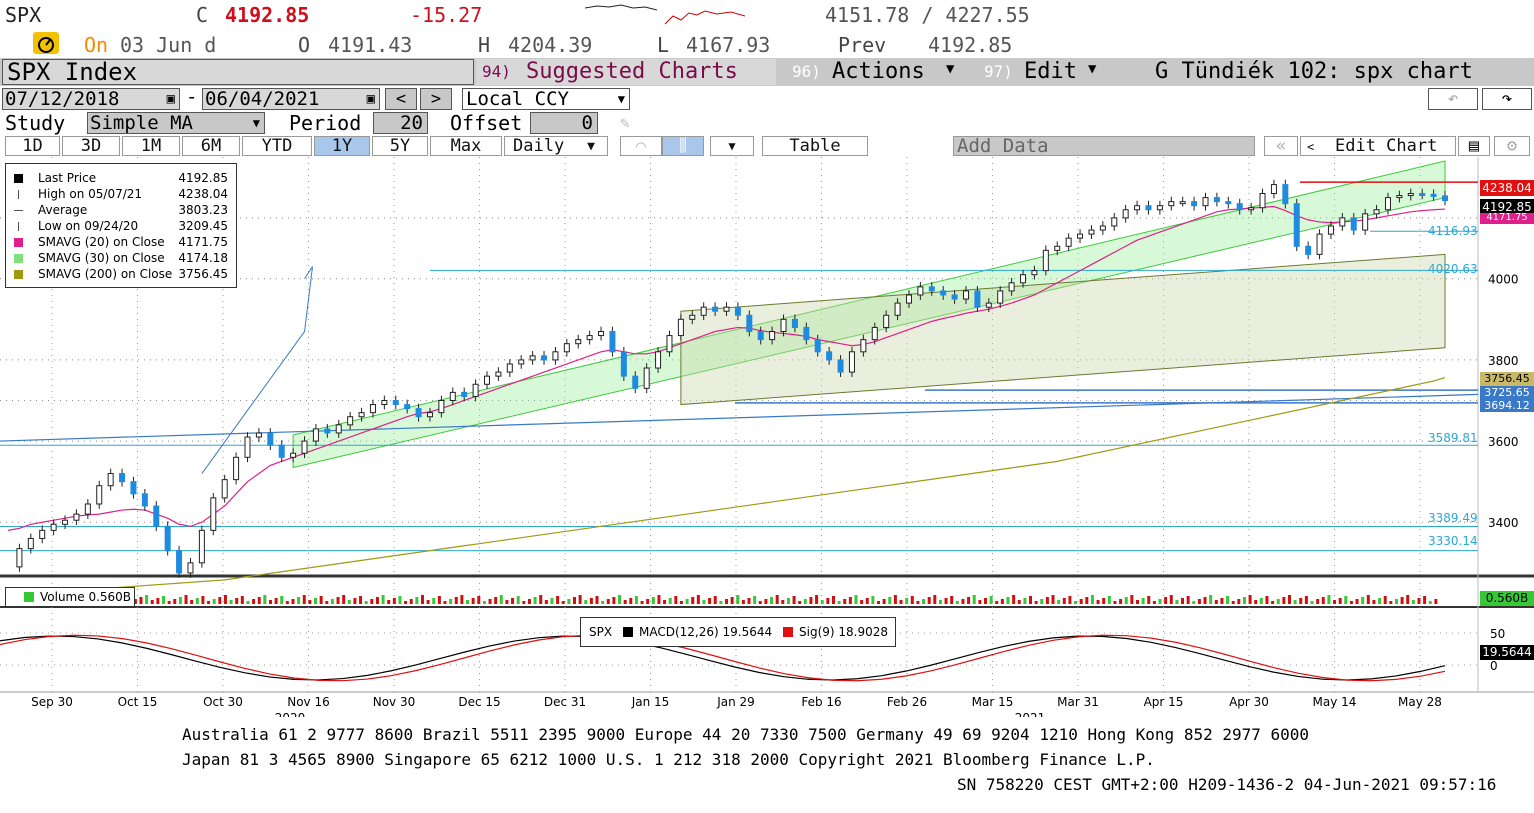  Describe the element at coordinates (400, 146) in the screenshot. I see `range-5y: 5Y` at that location.